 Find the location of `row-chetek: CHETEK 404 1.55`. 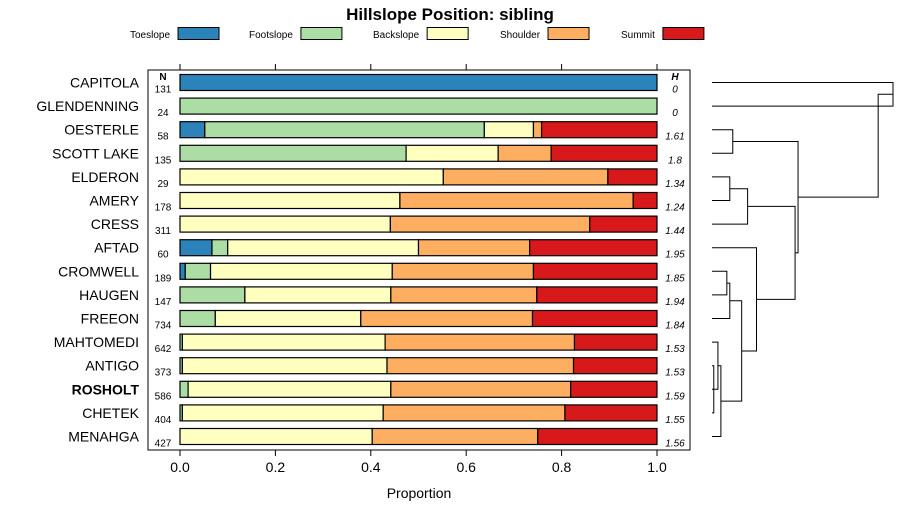

row-chetek: CHETEK 404 1.55 is located at coordinates (383, 415).